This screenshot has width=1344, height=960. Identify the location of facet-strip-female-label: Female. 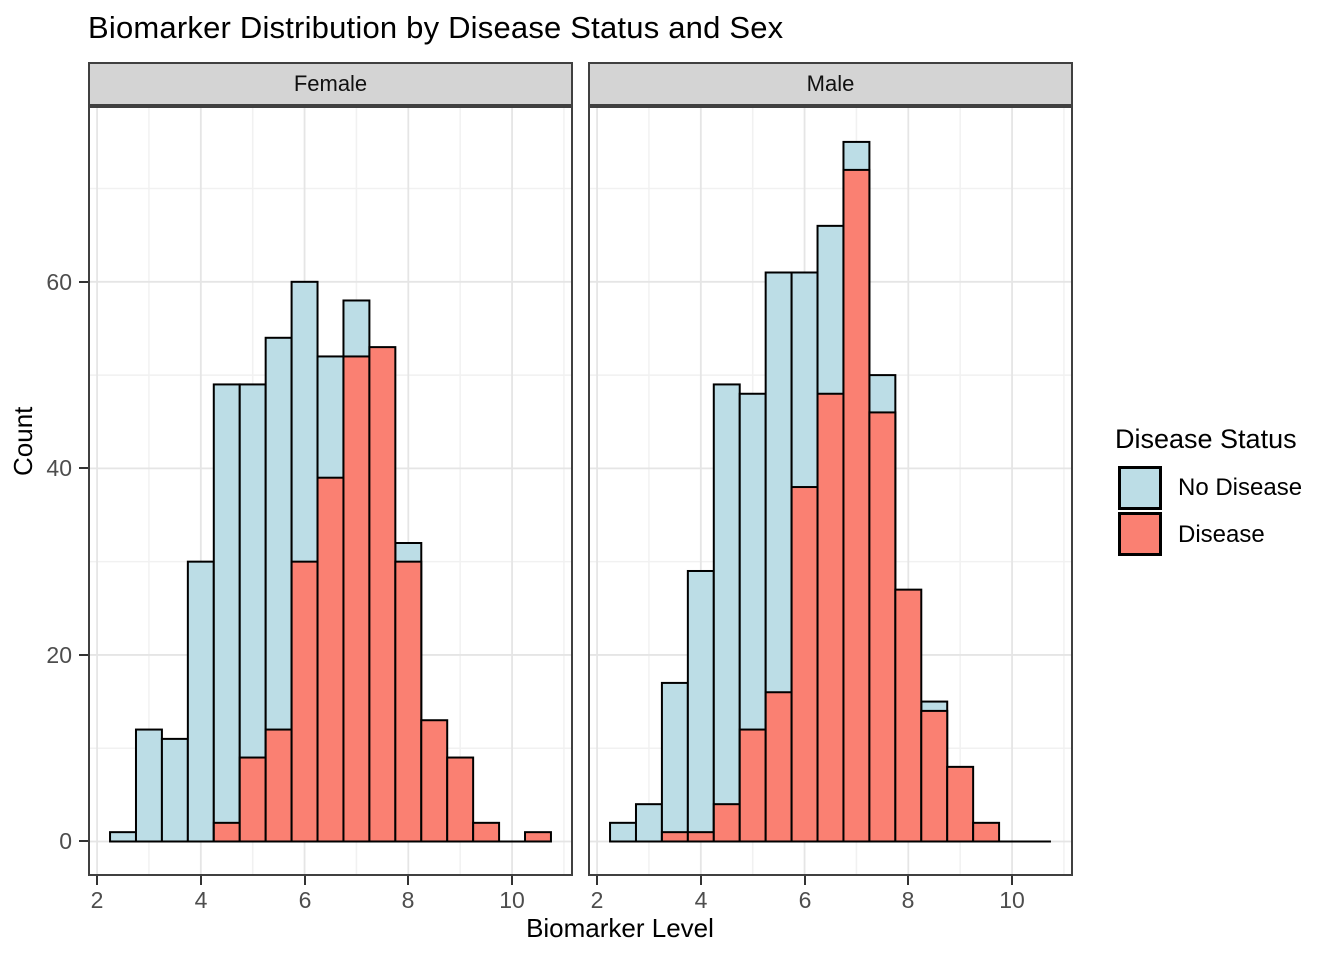
(330, 83).